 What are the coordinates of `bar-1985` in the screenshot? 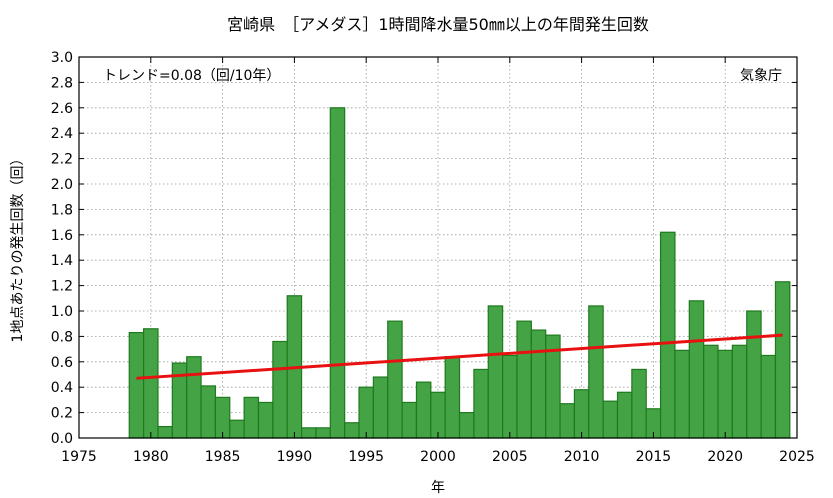 It's located at (222, 417).